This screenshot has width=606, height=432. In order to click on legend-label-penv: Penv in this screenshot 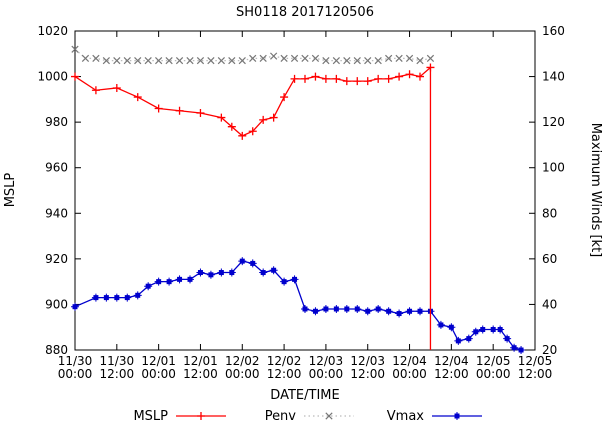, I will do `click(281, 416)`.